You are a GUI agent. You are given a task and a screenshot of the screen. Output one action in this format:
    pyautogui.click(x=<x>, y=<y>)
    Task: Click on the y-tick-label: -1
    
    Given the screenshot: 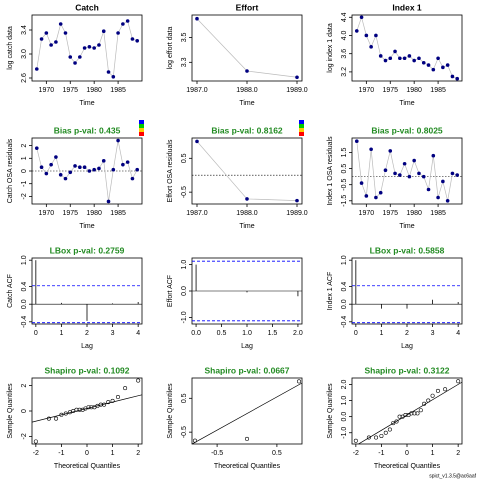 What is the action you would take?
    pyautogui.click(x=24, y=183)
    